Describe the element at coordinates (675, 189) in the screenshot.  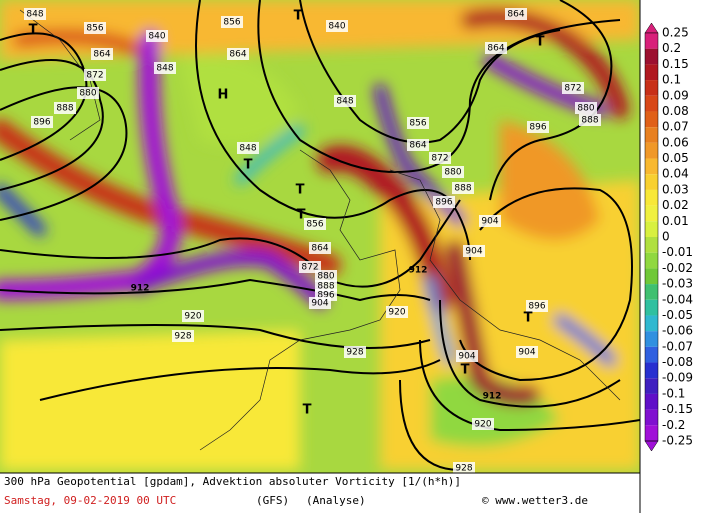
I see `scale-label: 0.03` at that location.